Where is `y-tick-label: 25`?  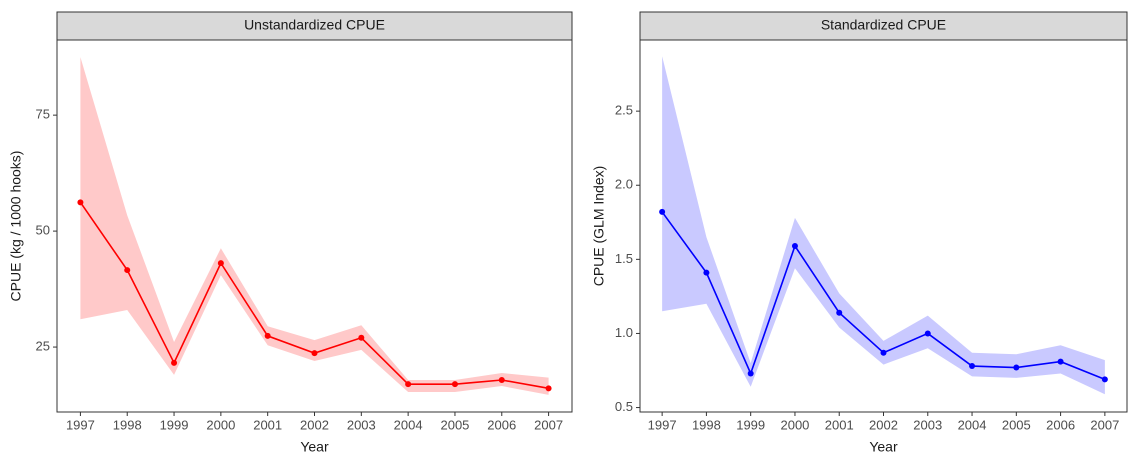
y-tick-label: 25 is located at coordinates (43, 345).